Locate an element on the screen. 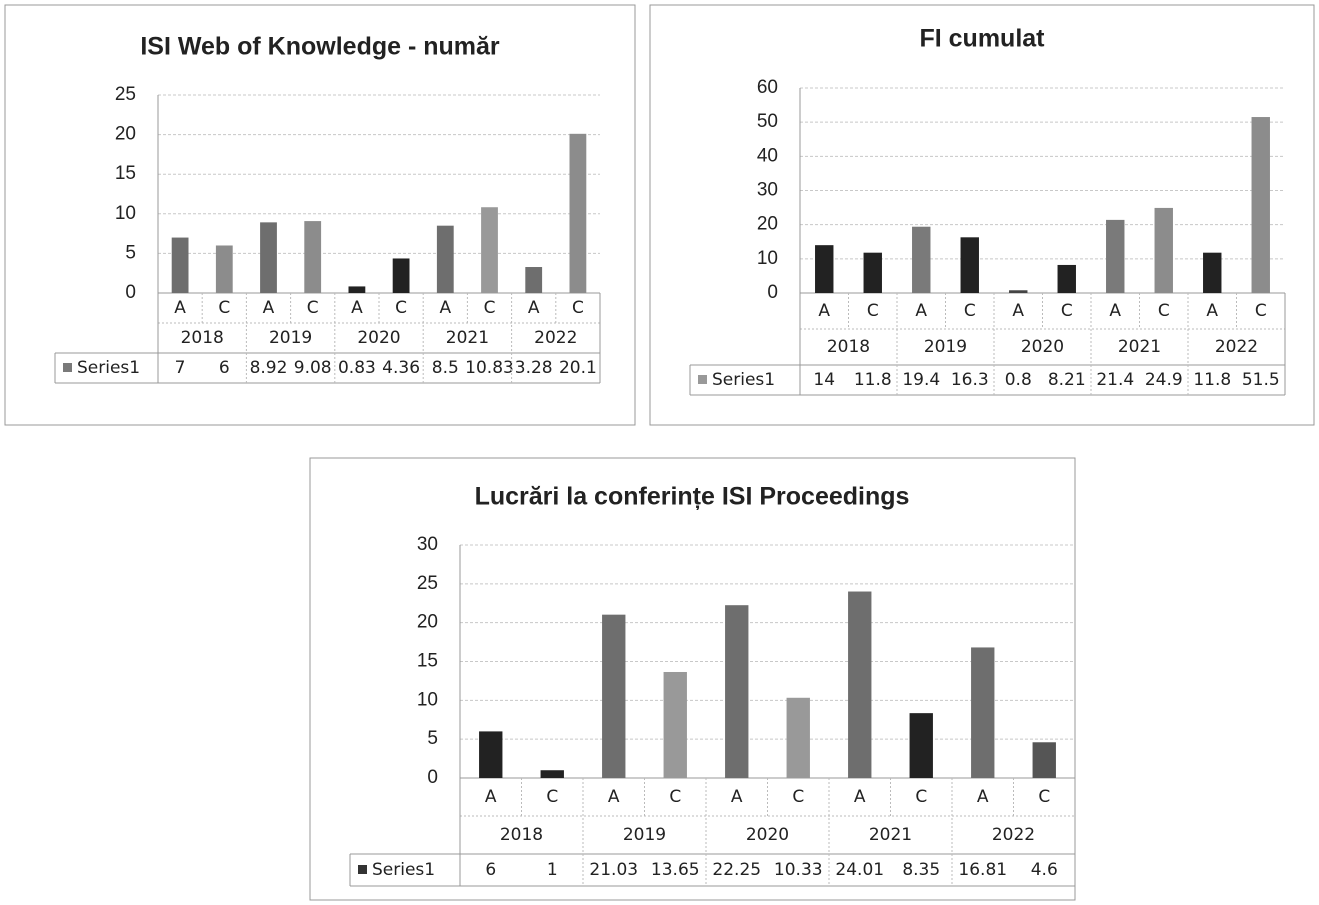 The height and width of the screenshot is (905, 1319). group-label: 2019 is located at coordinates (290, 338).